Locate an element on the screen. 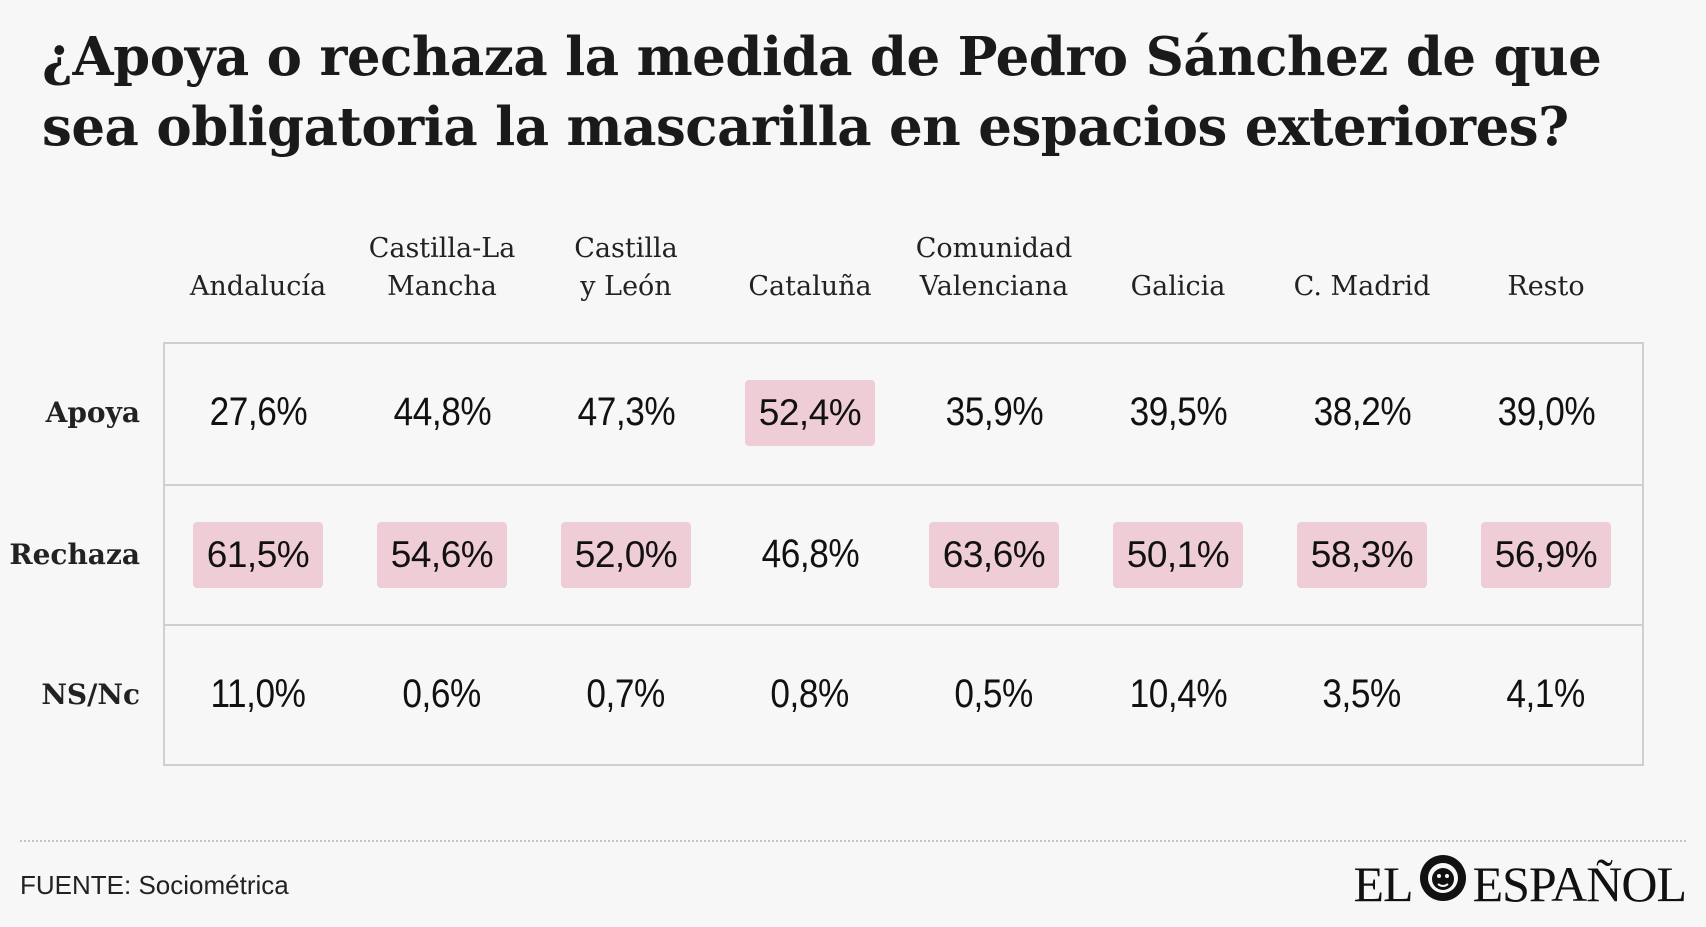 The height and width of the screenshot is (927, 1706). cell-value: 35,9% is located at coordinates (994, 412).